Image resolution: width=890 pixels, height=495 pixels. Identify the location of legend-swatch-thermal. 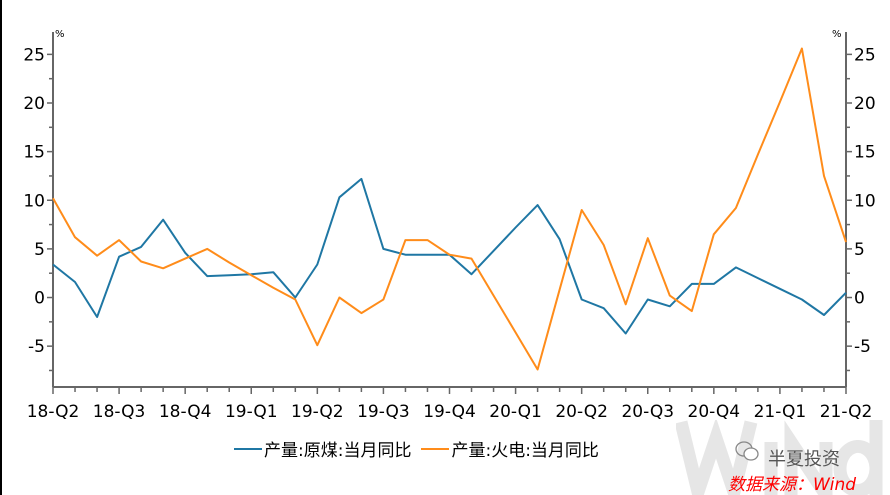
(435, 448).